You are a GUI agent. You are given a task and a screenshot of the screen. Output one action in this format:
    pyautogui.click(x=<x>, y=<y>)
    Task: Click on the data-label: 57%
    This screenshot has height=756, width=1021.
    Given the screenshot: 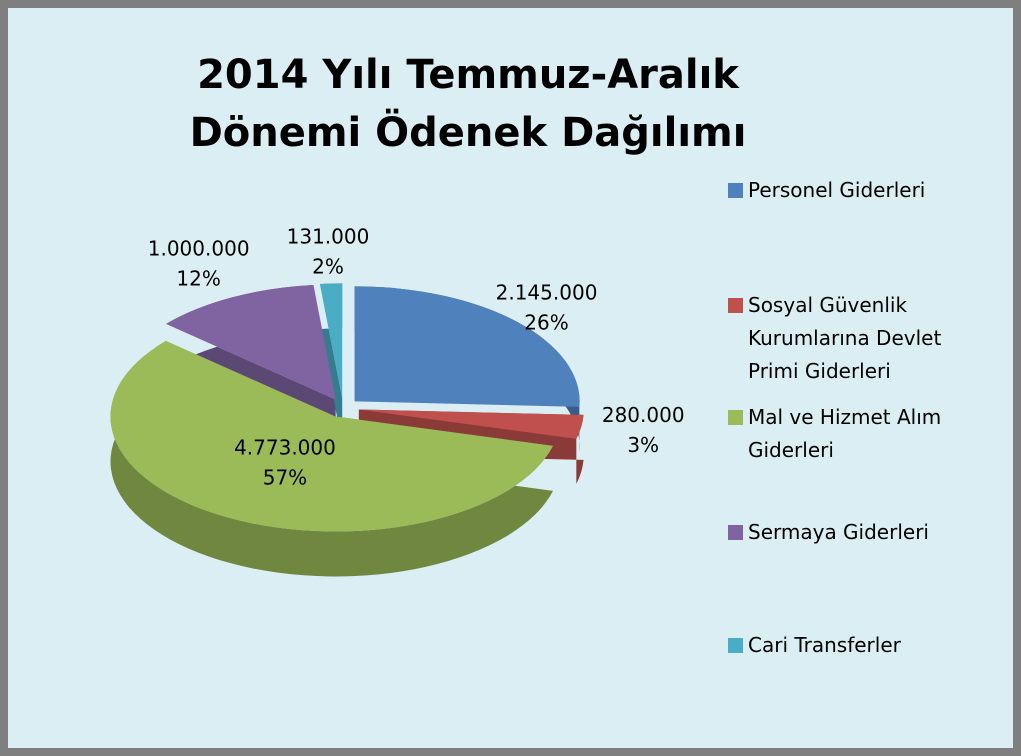 What is the action you would take?
    pyautogui.click(x=285, y=477)
    